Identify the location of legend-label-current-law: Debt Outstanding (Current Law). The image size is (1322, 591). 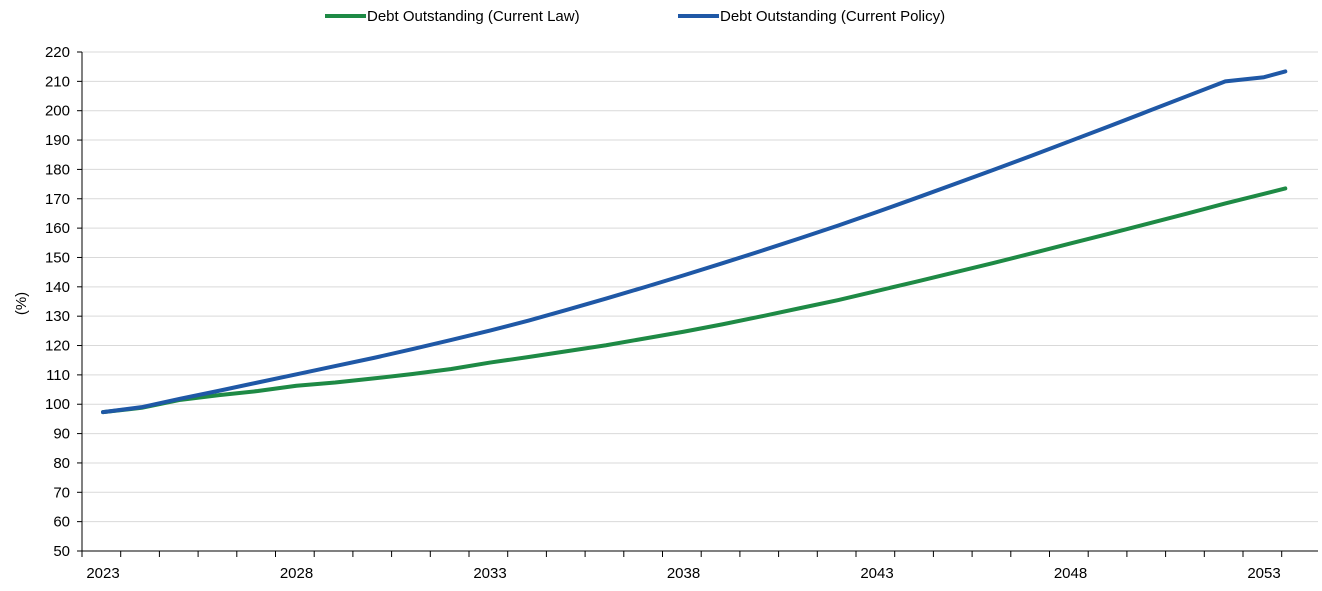
(473, 16).